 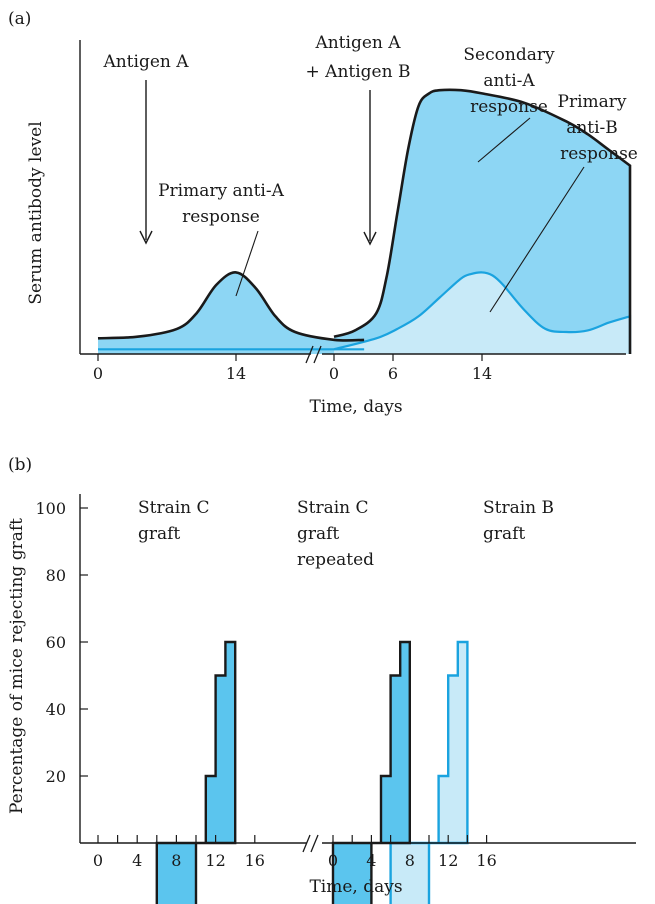 What do you see at coordinates (357, 43) in the screenshot?
I see `antigen-ab-label-line1: Antigen A` at bounding box center [357, 43].